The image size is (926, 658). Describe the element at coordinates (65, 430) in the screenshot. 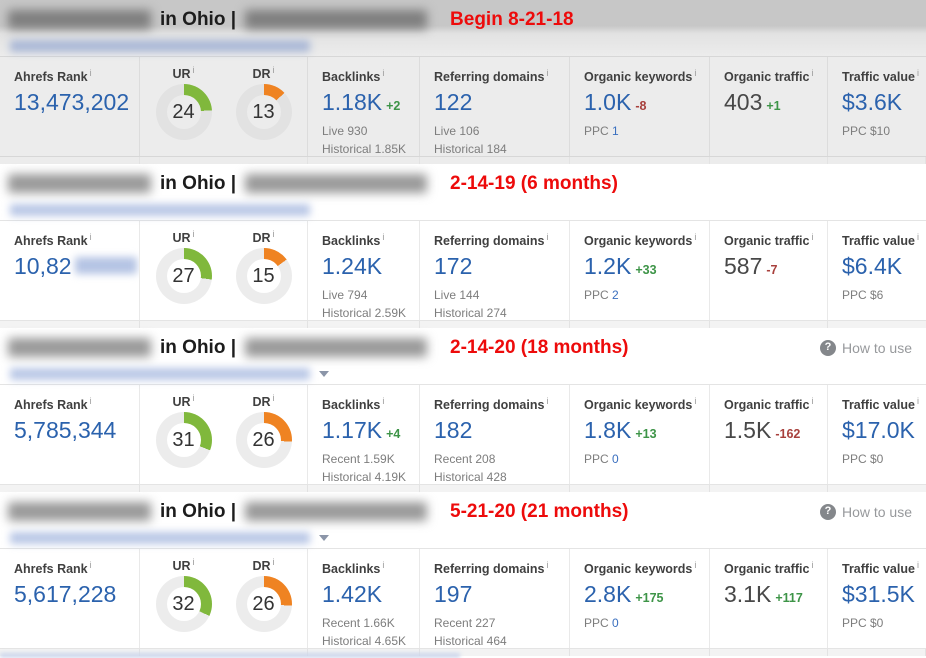

I see `metric-value: 5,785,344` at that location.